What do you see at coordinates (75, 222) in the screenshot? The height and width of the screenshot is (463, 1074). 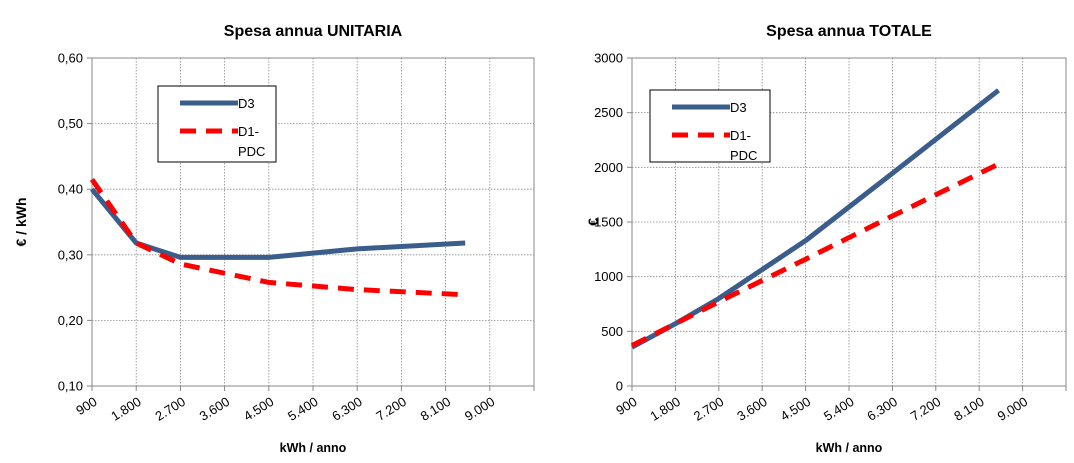 I see `y-axis-ticks: 0,10 0,20 0,30 0,40 0,50 0,60` at bounding box center [75, 222].